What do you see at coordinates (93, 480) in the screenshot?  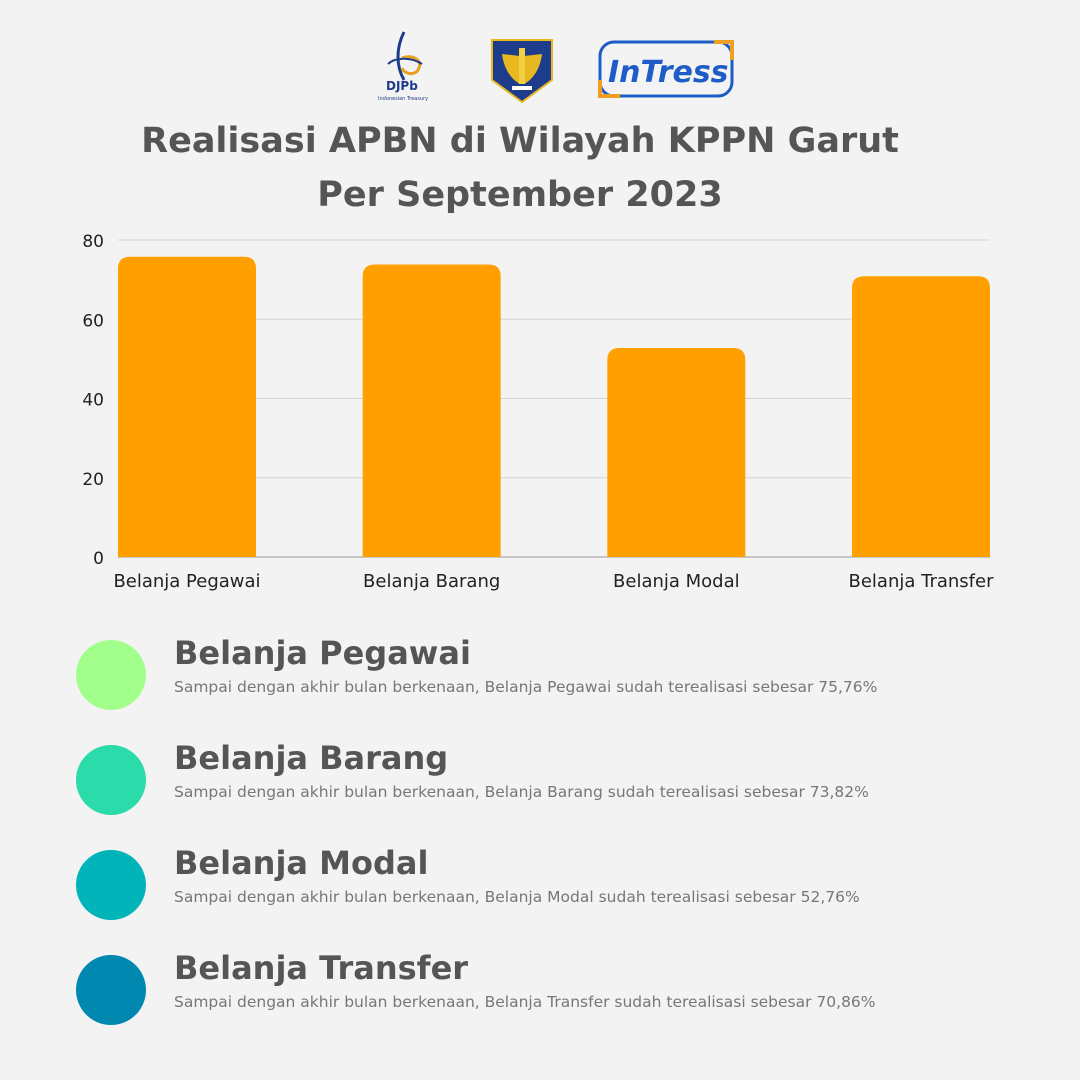 I see `y-tick-label: 20` at bounding box center [93, 480].